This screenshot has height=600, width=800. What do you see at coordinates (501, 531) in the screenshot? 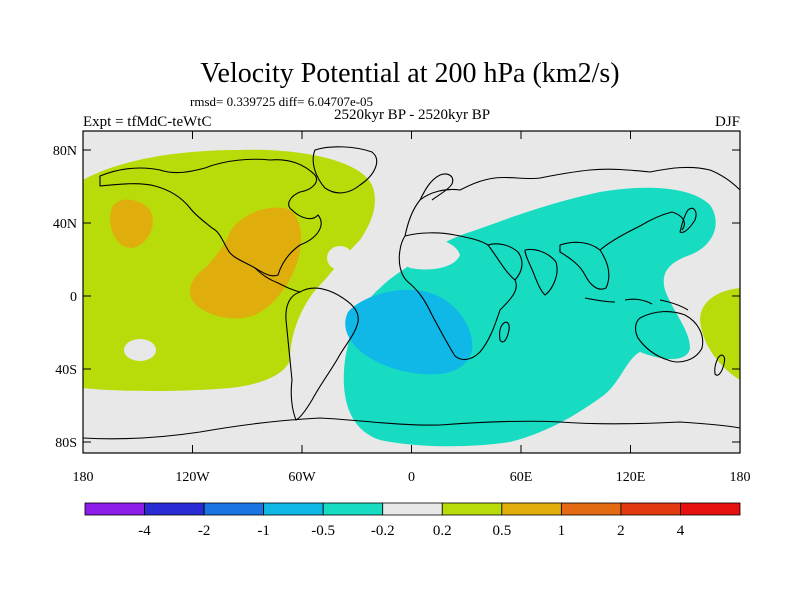
I see `colorbar-label: 0.5` at bounding box center [501, 531].